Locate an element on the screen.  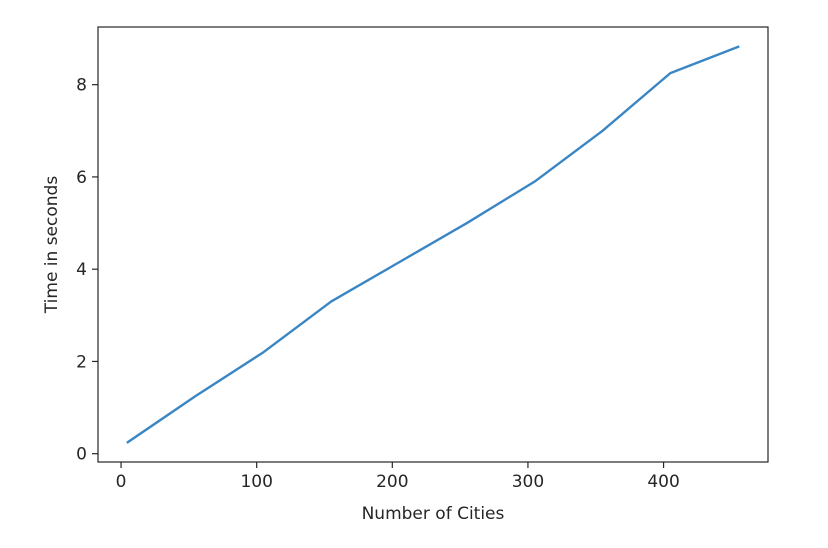
x-tick-label: 0 is located at coordinates (121, 482).